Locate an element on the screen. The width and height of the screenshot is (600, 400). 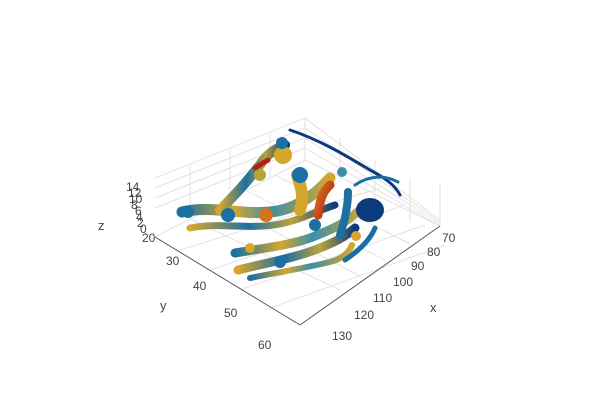
x-tick: 70 is located at coordinates (449, 238).